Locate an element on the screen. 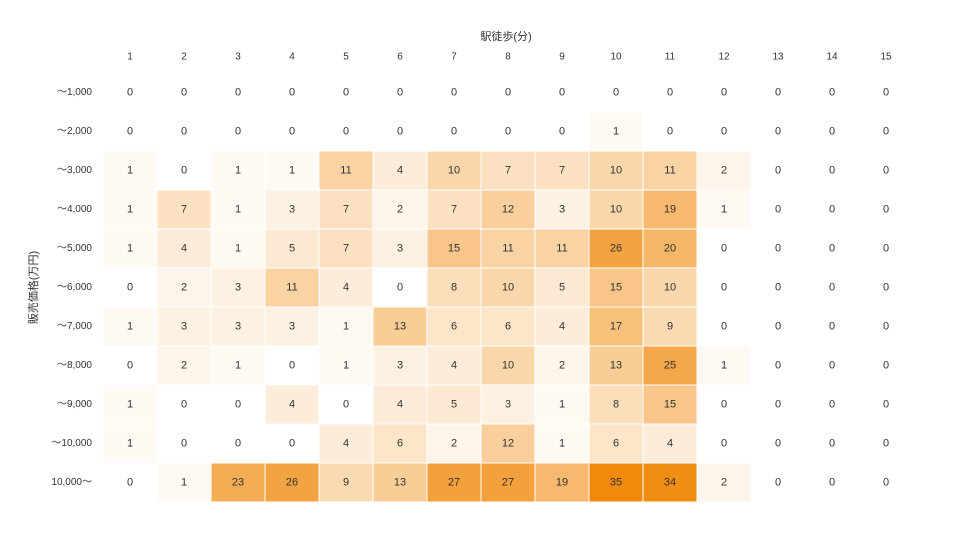 The image size is (979, 557). cell-value-label: 17 is located at coordinates (616, 327).